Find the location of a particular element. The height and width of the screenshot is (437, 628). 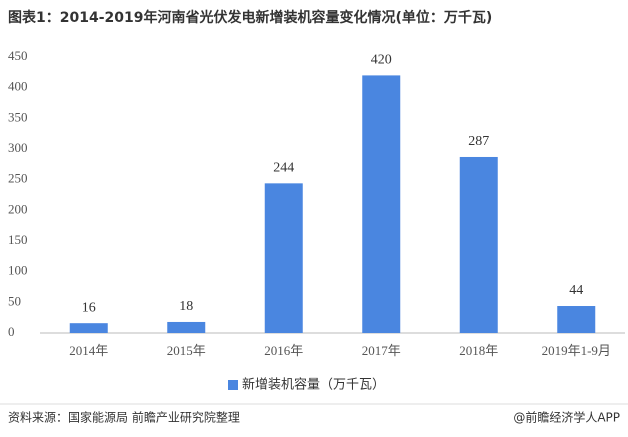

y-tick-label: 250 is located at coordinates (18, 178).